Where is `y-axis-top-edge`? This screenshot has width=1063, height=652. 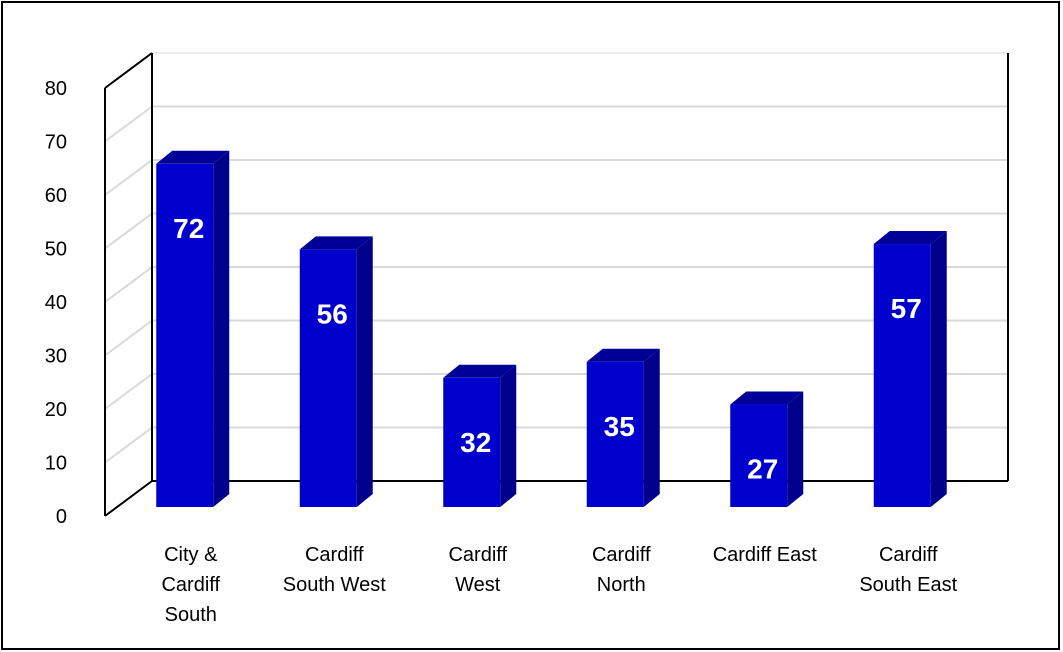
y-axis-top-edge is located at coordinates (128, 70).